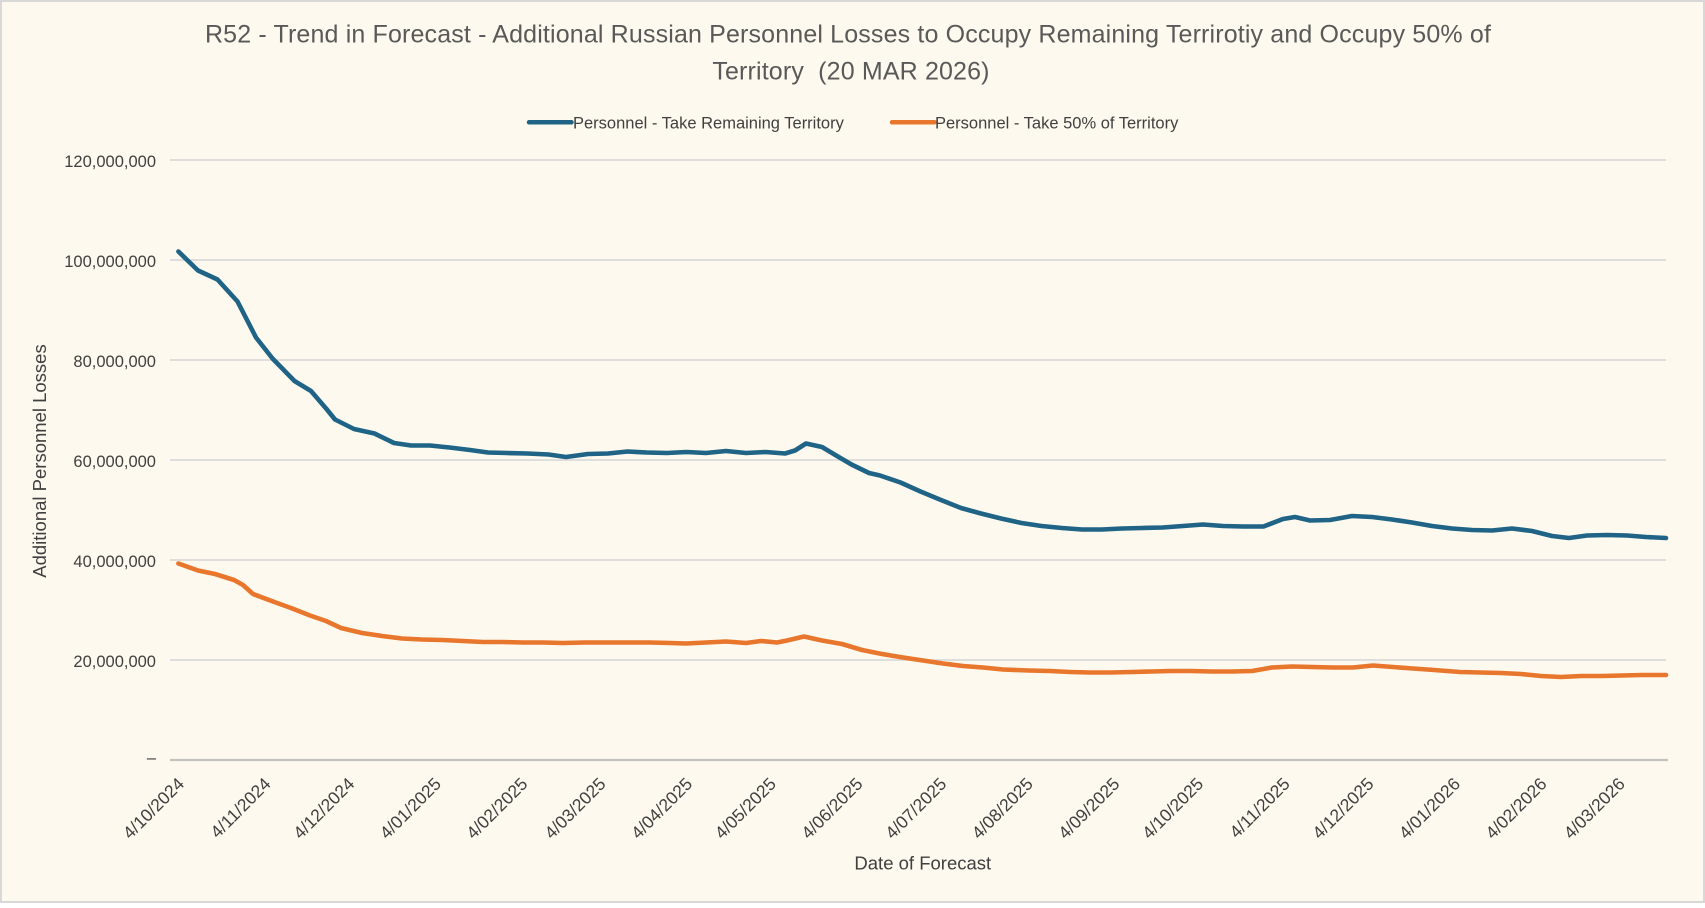 The height and width of the screenshot is (908, 1705). Describe the element at coordinates (39, 460) in the screenshot. I see `svg-text: Additional Personnel Losses` at that location.